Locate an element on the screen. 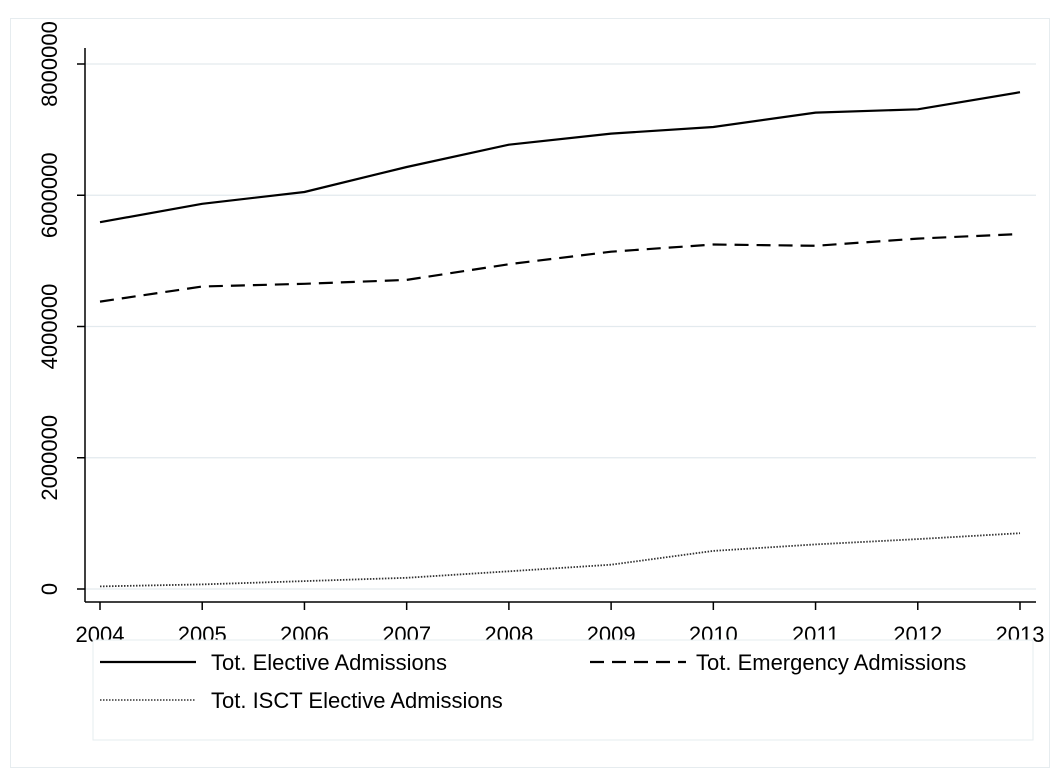  legend-box is located at coordinates (563, 690).